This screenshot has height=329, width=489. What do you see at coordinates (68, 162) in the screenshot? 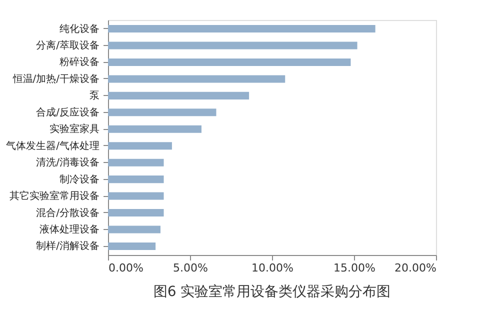
I see `y-tick-label: 清洗/消毒设备` at bounding box center [68, 162].